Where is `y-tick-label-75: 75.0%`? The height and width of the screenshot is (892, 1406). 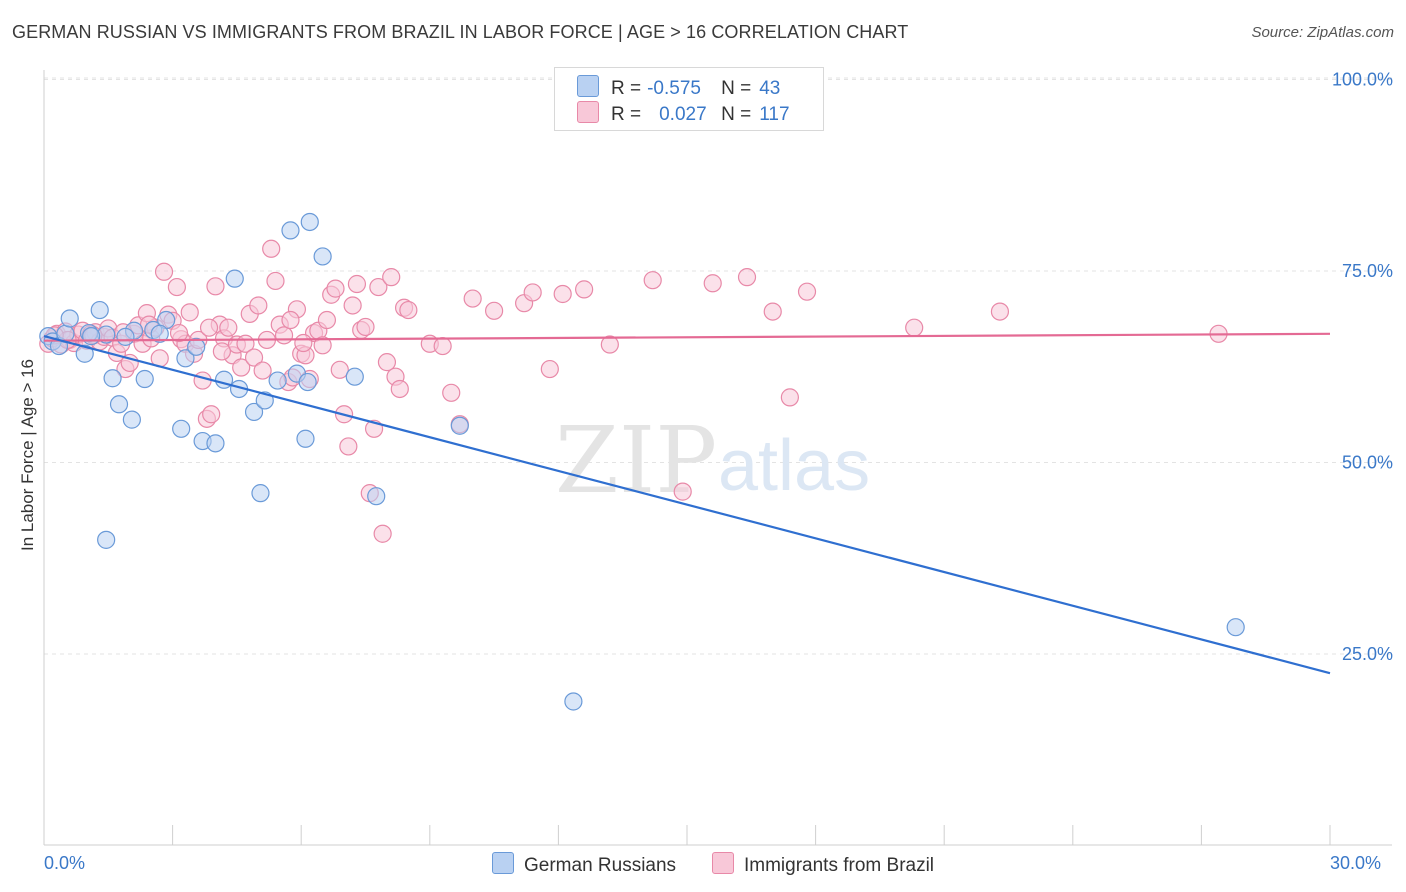 y-tick-label-75: 75.0% is located at coordinates (1367, 271).